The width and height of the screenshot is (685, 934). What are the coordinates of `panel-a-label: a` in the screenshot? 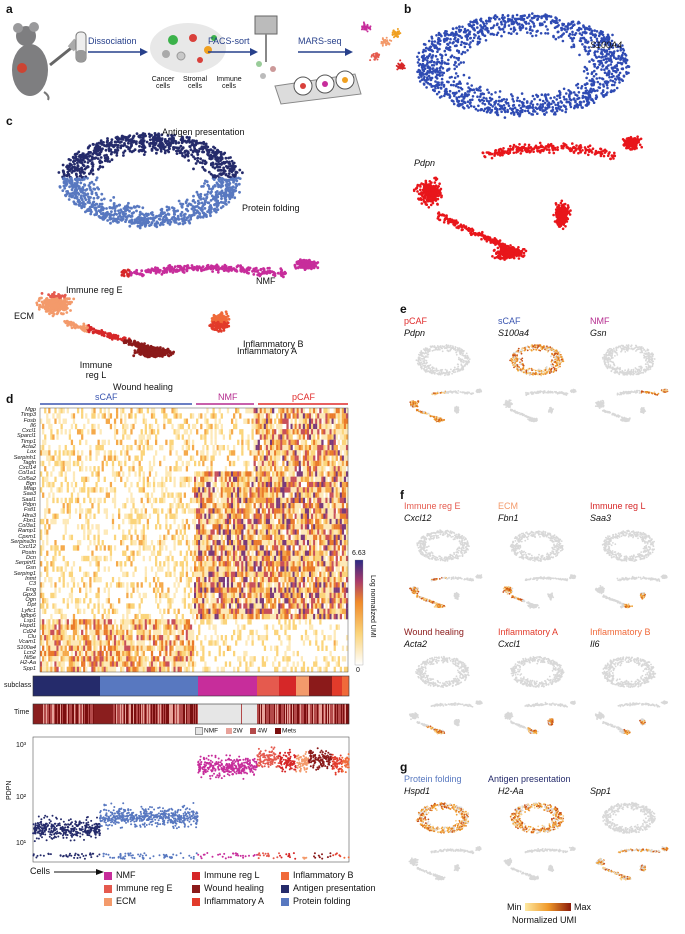 It's located at (9, 9).